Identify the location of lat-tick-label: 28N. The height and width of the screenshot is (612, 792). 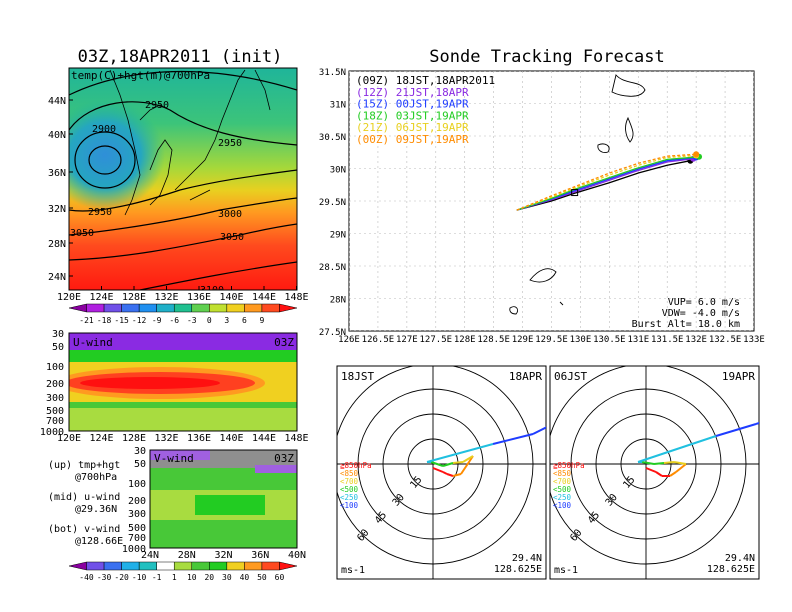
(338, 301).